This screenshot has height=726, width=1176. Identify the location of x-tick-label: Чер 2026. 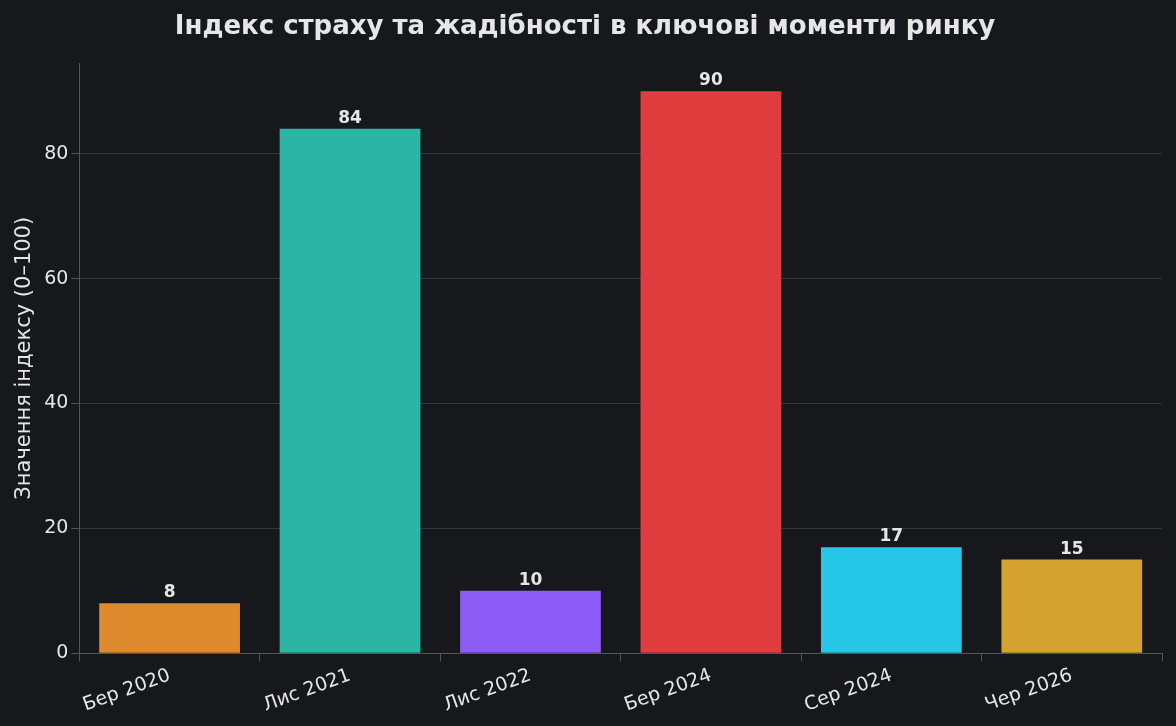
(1028, 688).